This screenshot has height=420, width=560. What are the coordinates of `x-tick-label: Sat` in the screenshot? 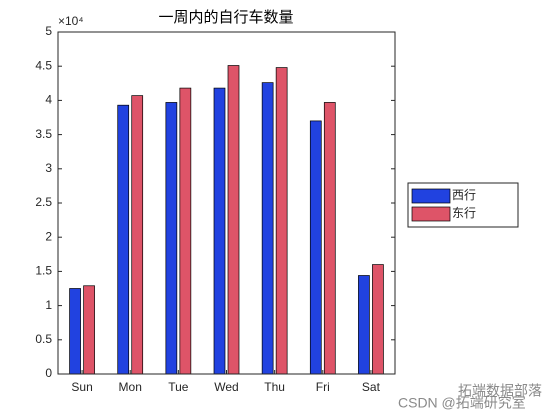 It's located at (371, 387).